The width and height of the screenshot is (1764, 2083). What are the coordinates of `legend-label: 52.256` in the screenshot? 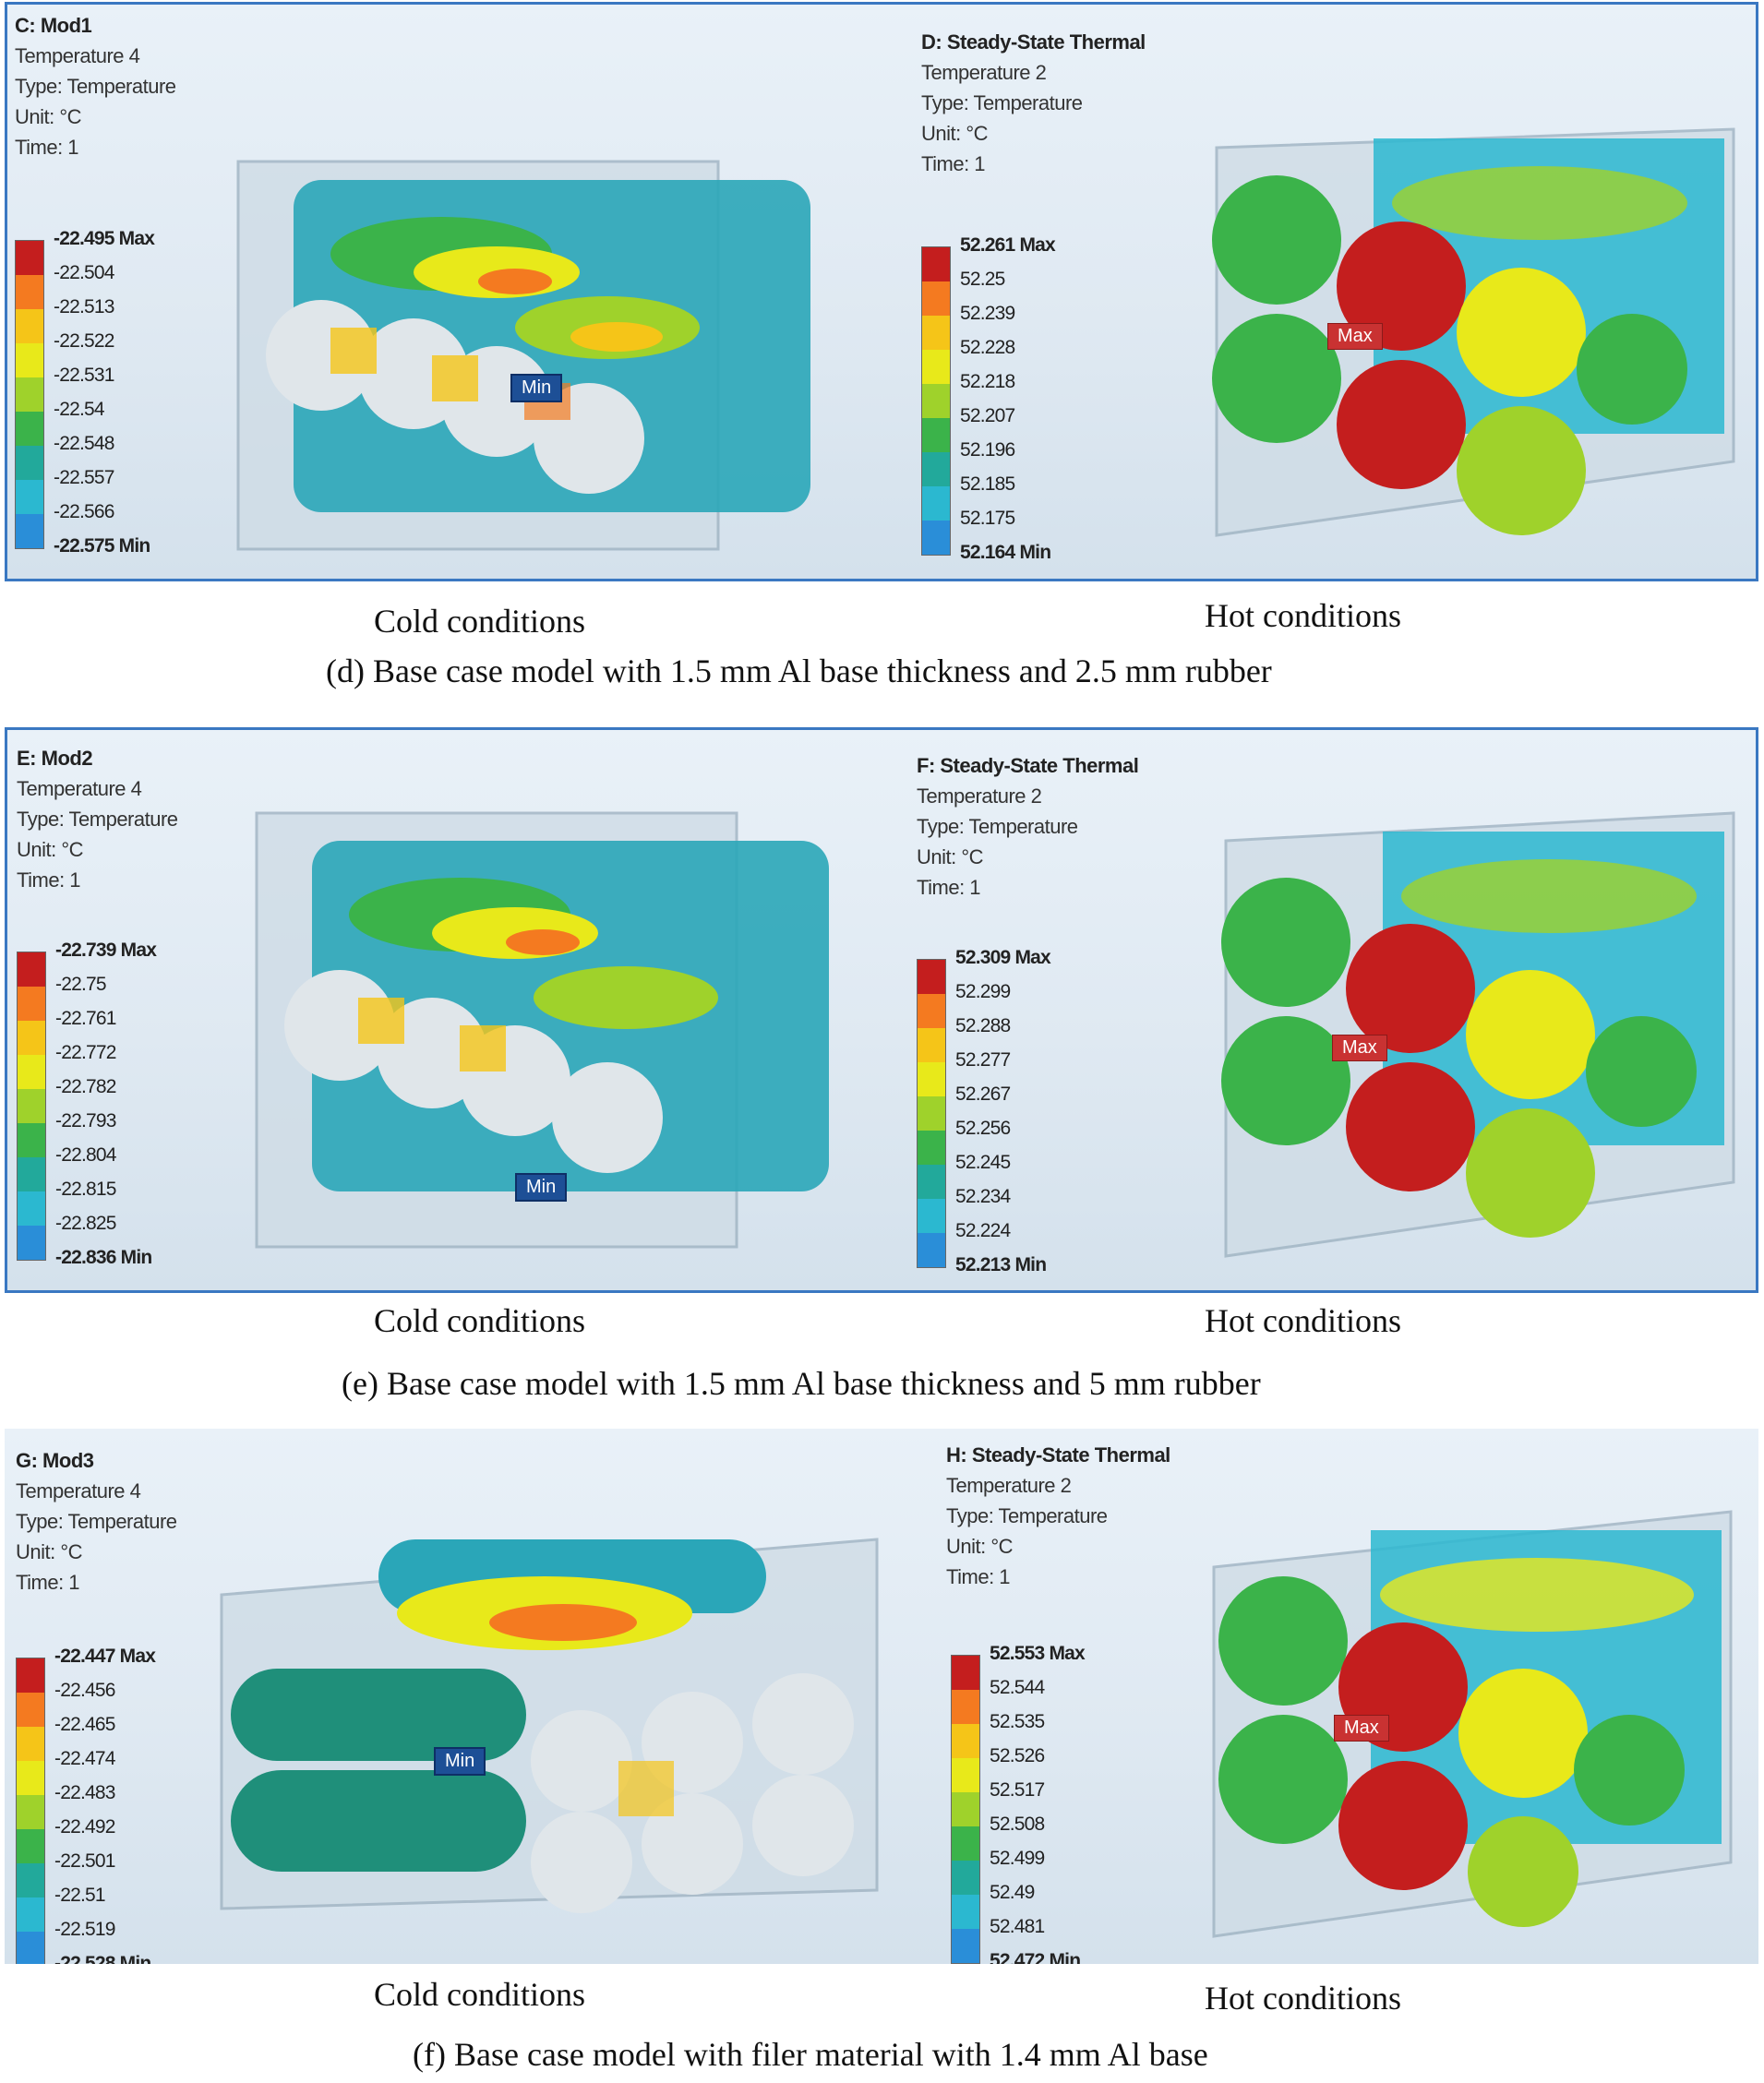 It's located at (983, 1128).